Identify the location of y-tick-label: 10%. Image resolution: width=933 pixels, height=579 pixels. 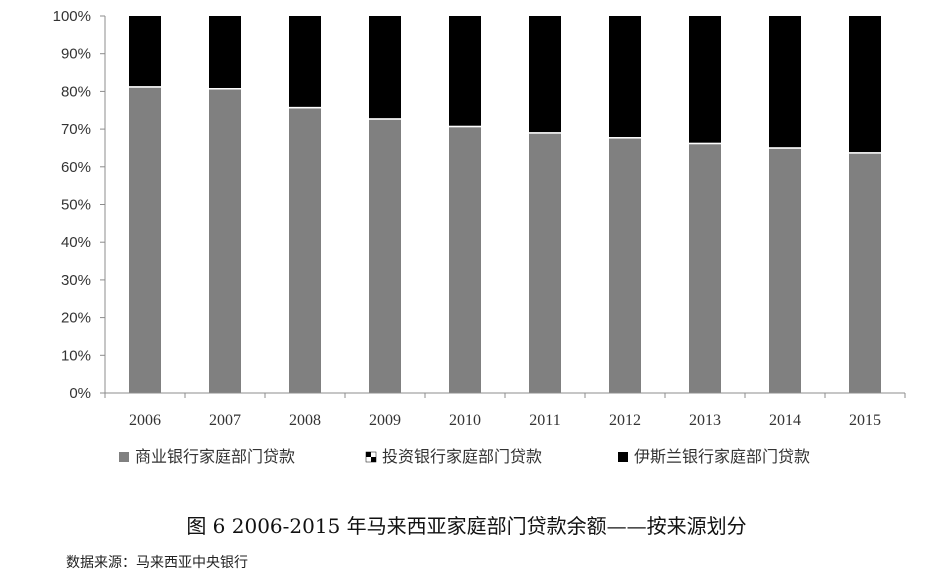
(76, 355).